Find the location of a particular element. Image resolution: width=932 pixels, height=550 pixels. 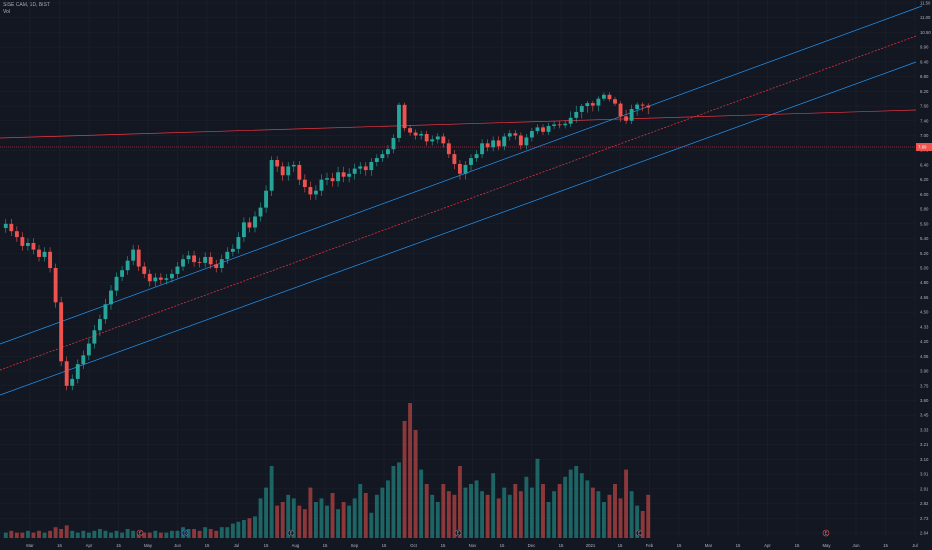

price-tick-label: 11.00 is located at coordinates (925, 17).